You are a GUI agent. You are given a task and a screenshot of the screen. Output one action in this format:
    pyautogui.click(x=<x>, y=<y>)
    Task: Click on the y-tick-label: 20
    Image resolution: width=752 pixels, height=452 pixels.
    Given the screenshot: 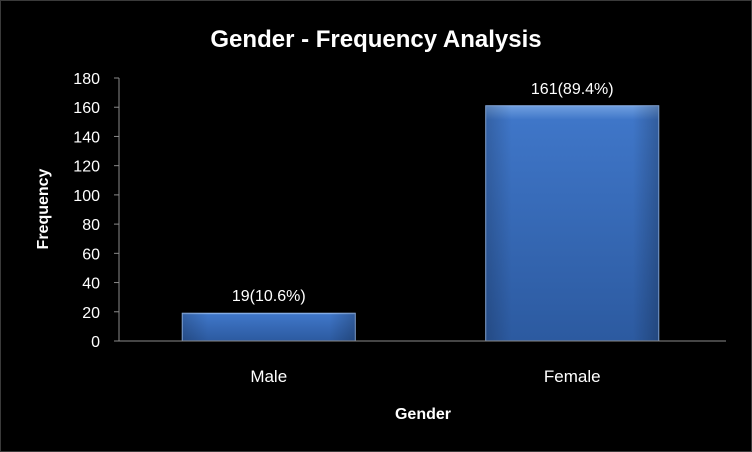 What is the action you would take?
    pyautogui.click(x=91, y=313)
    